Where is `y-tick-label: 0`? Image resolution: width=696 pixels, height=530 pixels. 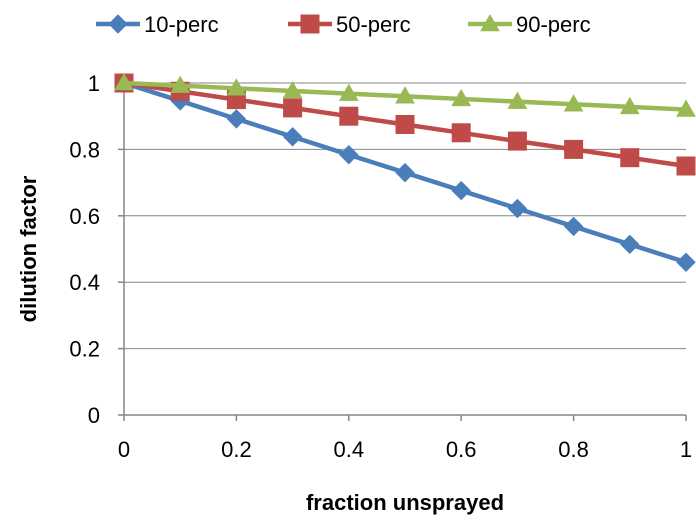
y-tick-label: 0 is located at coordinates (94, 415).